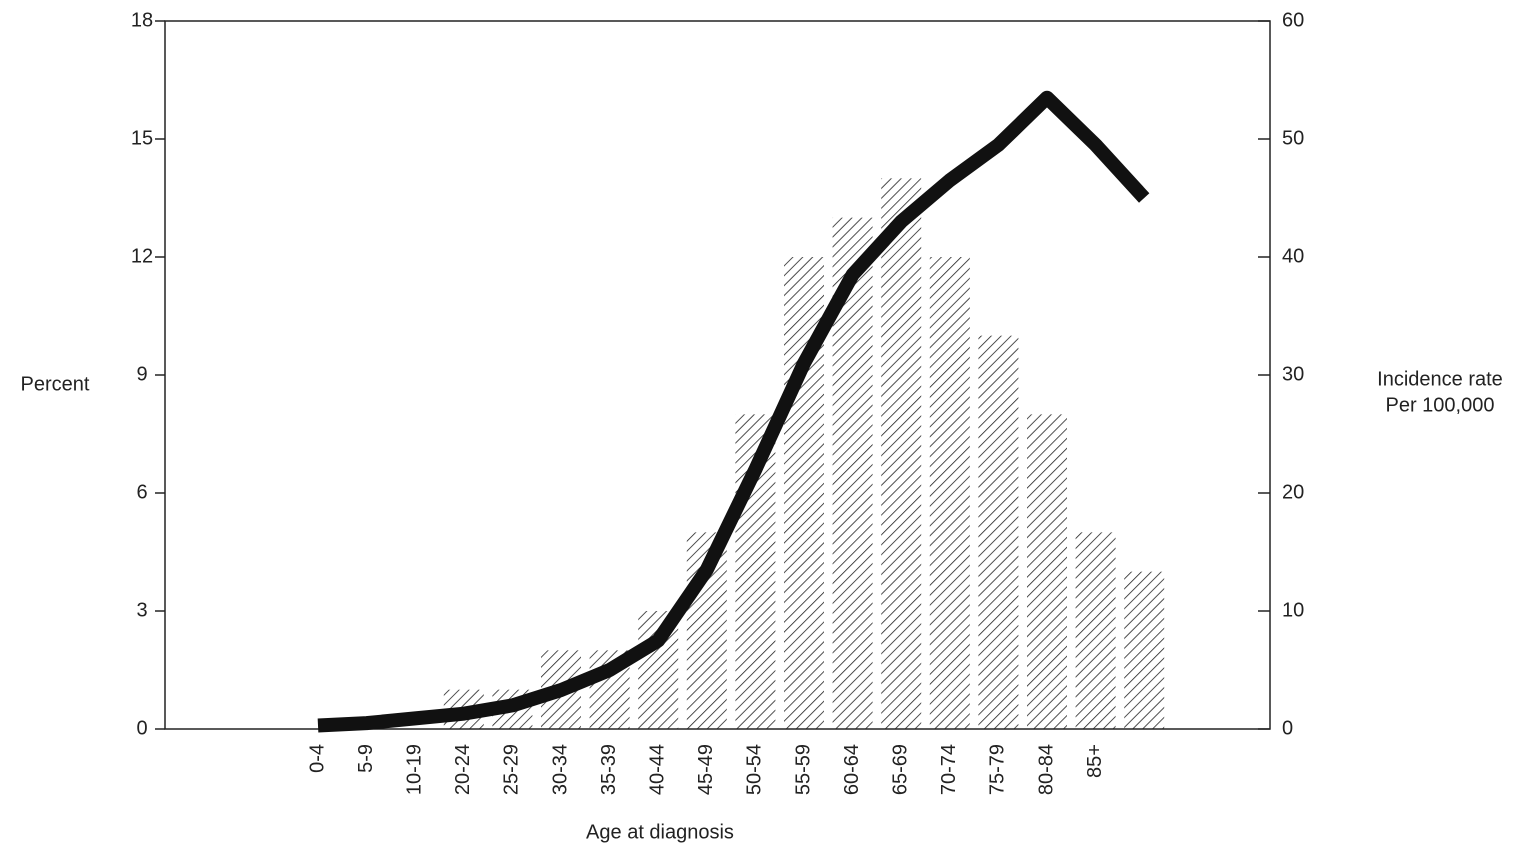 The width and height of the screenshot is (1532, 848). What do you see at coordinates (900, 769) in the screenshot?
I see `x-tick-label: 65-69` at bounding box center [900, 769].